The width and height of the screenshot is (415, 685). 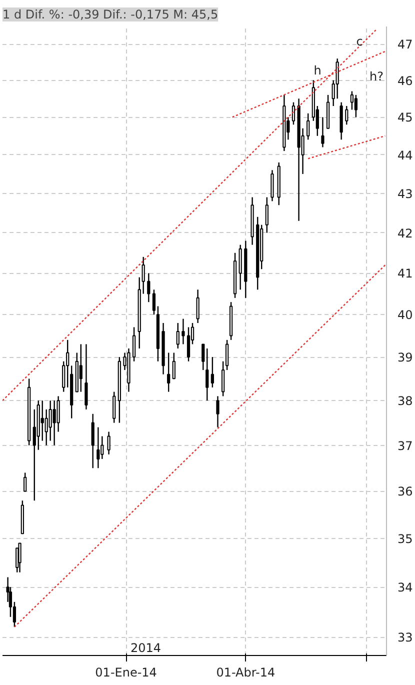 I want to click on y-tick-label: 44, so click(x=405, y=155).